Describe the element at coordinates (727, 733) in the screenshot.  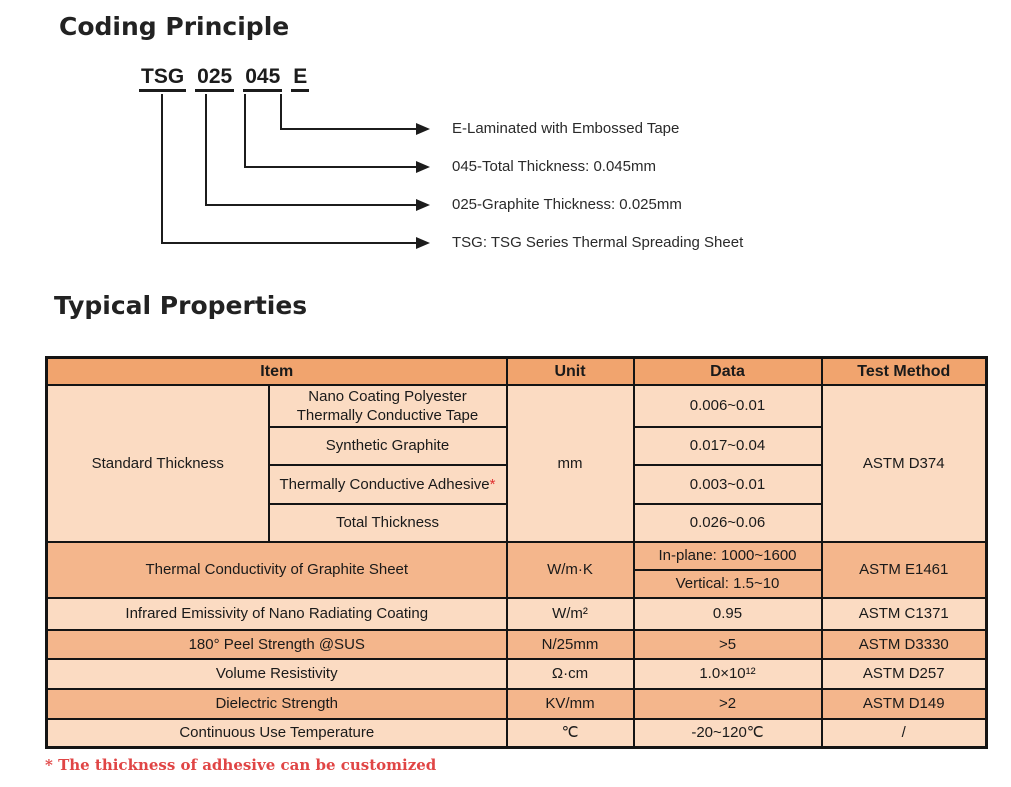
I see `data-value: -20~120℃` at that location.